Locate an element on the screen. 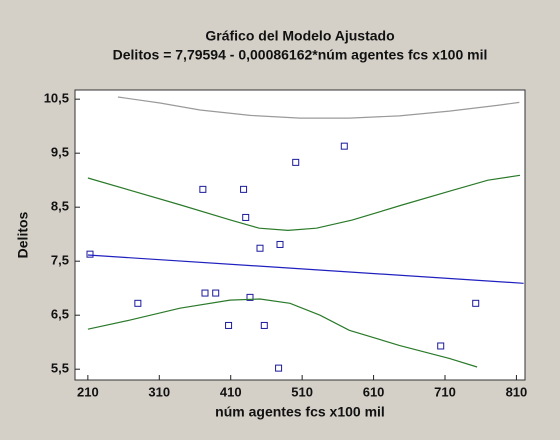 This screenshot has height=440, width=560. x-tick-label: 410 is located at coordinates (231, 391).